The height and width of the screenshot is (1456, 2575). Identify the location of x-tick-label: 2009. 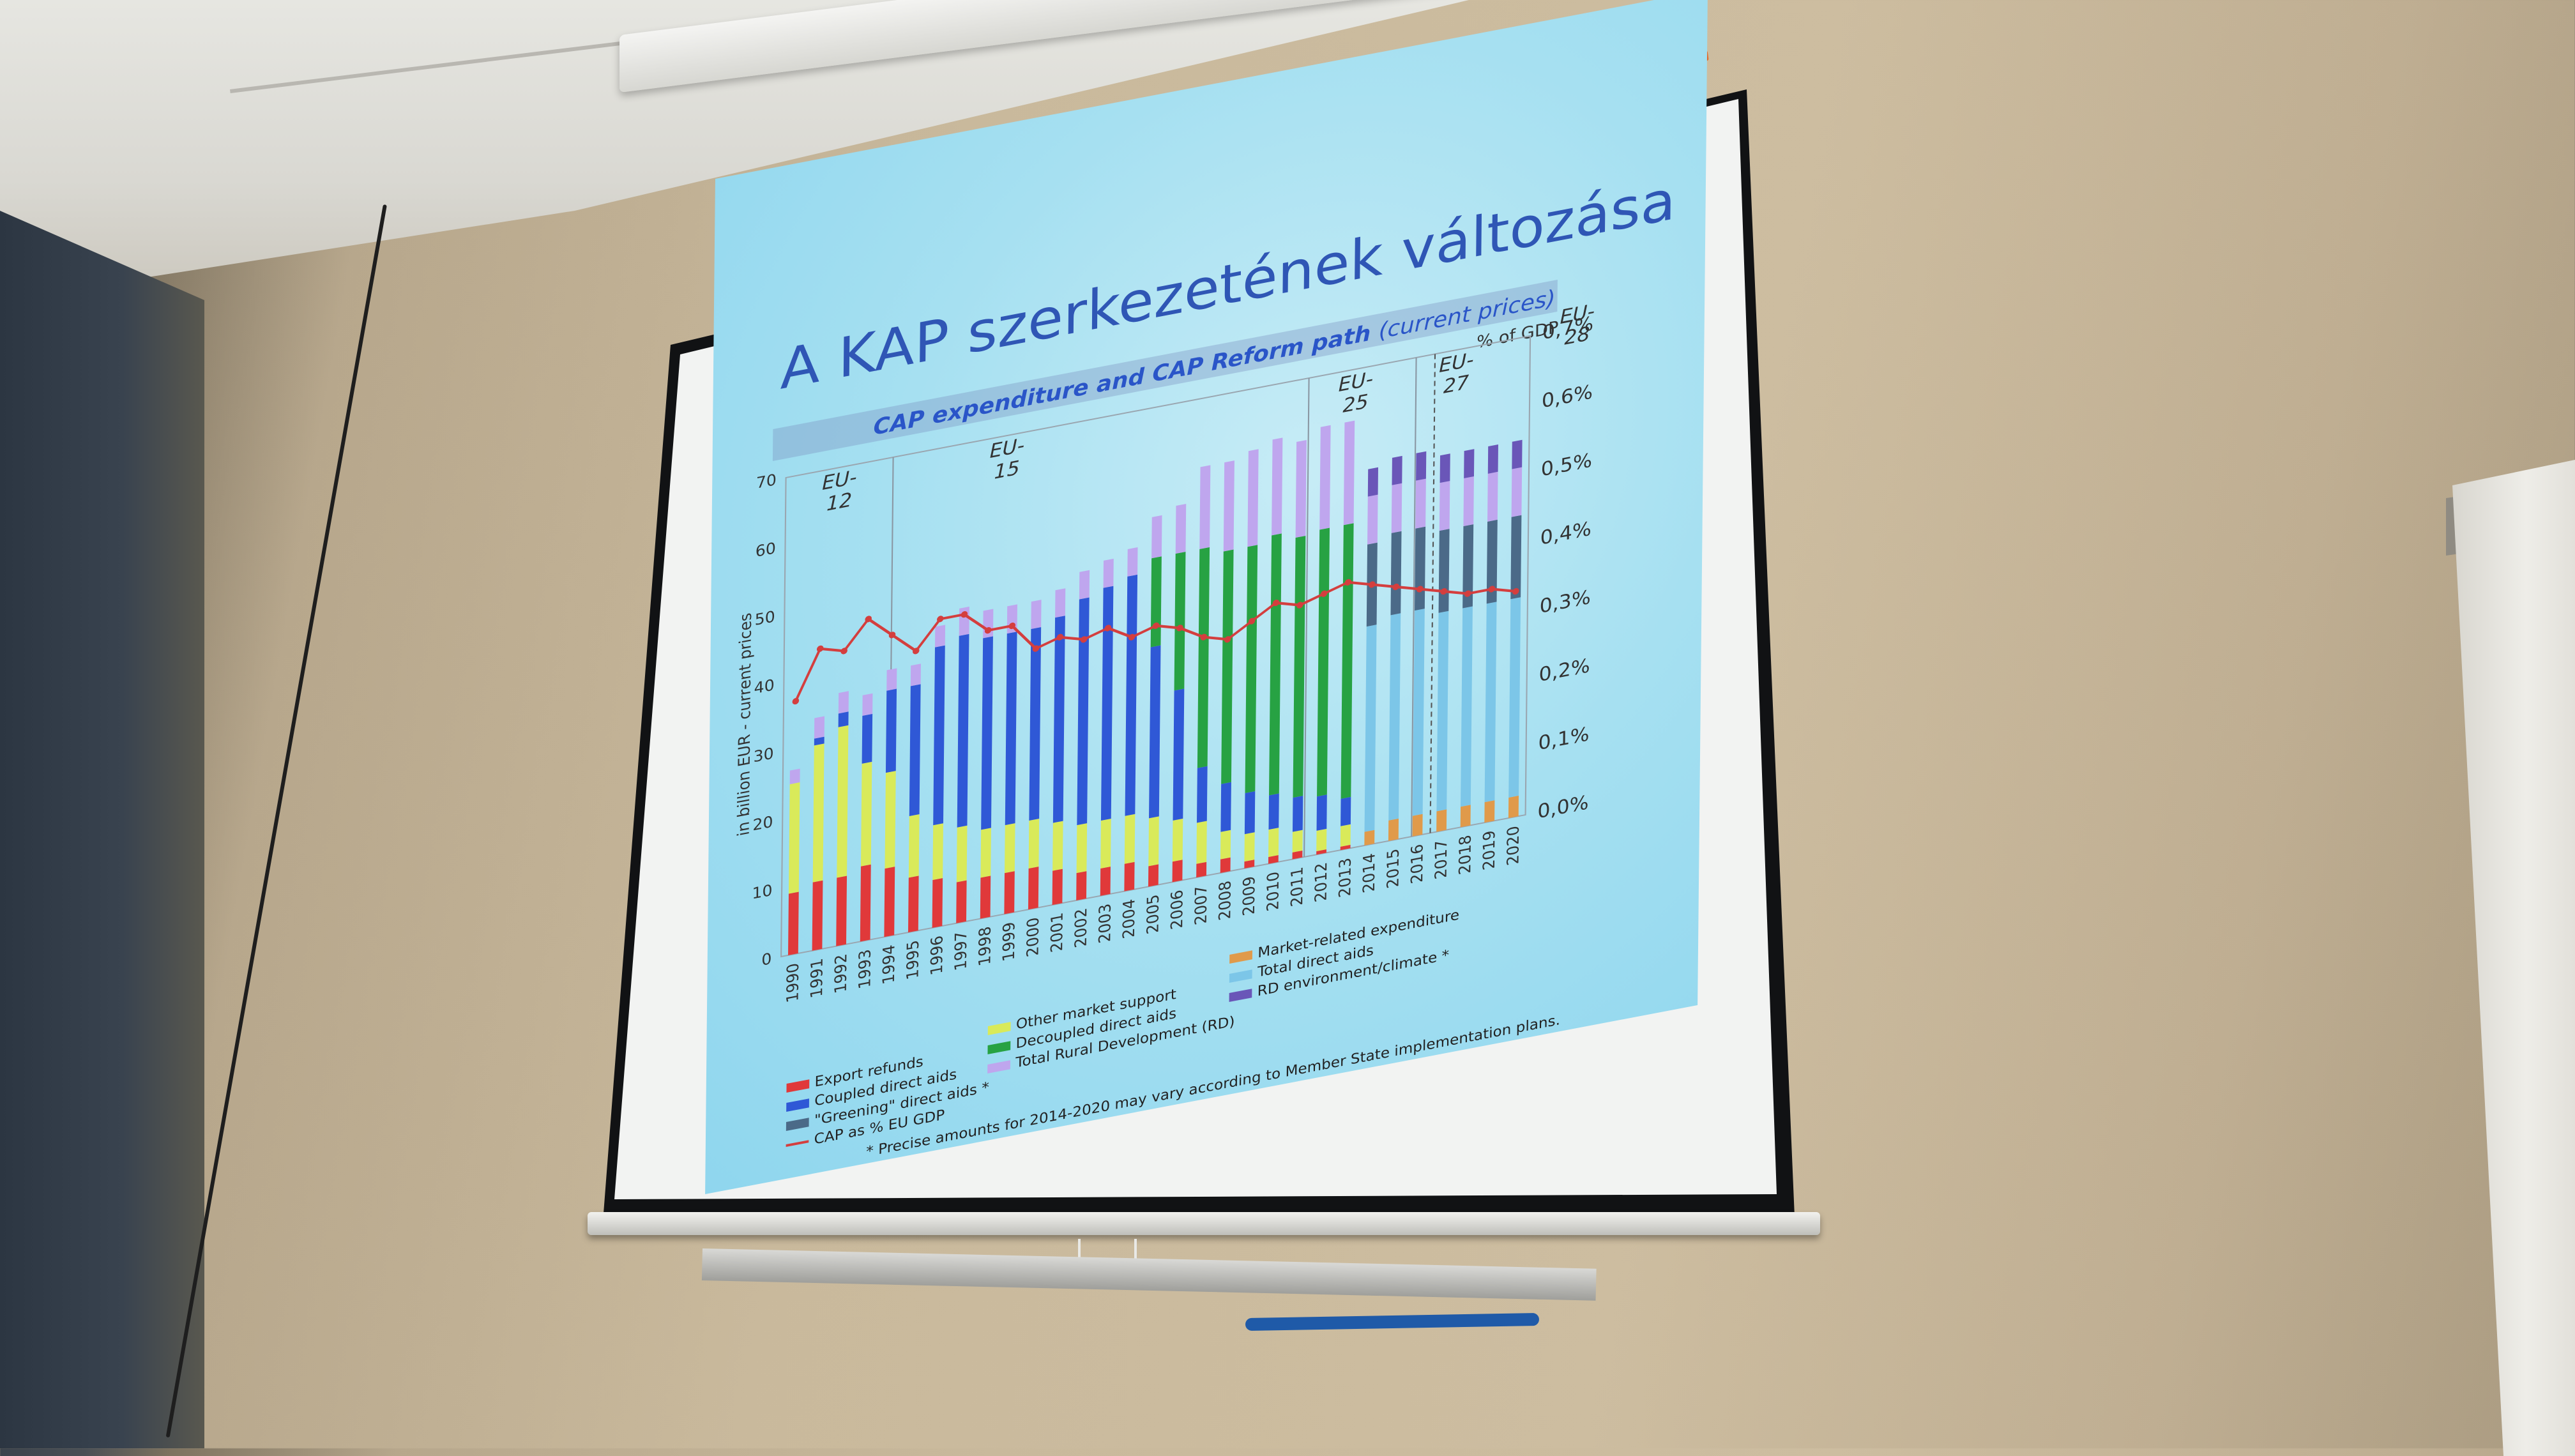
(1249, 896).